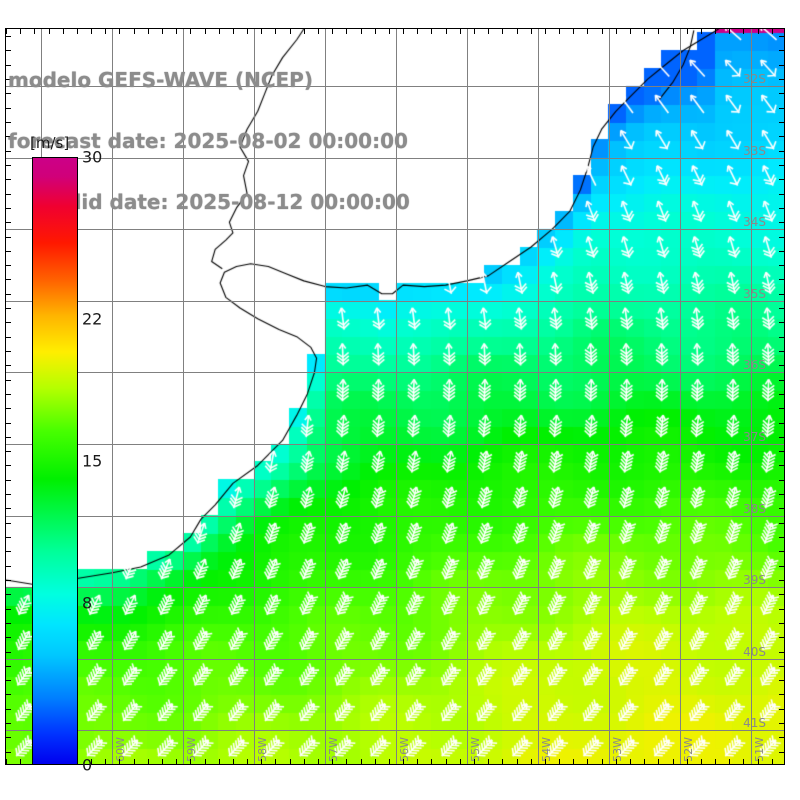 The image size is (800, 800). I want to click on lat-axis-label: 34S, so click(754, 222).